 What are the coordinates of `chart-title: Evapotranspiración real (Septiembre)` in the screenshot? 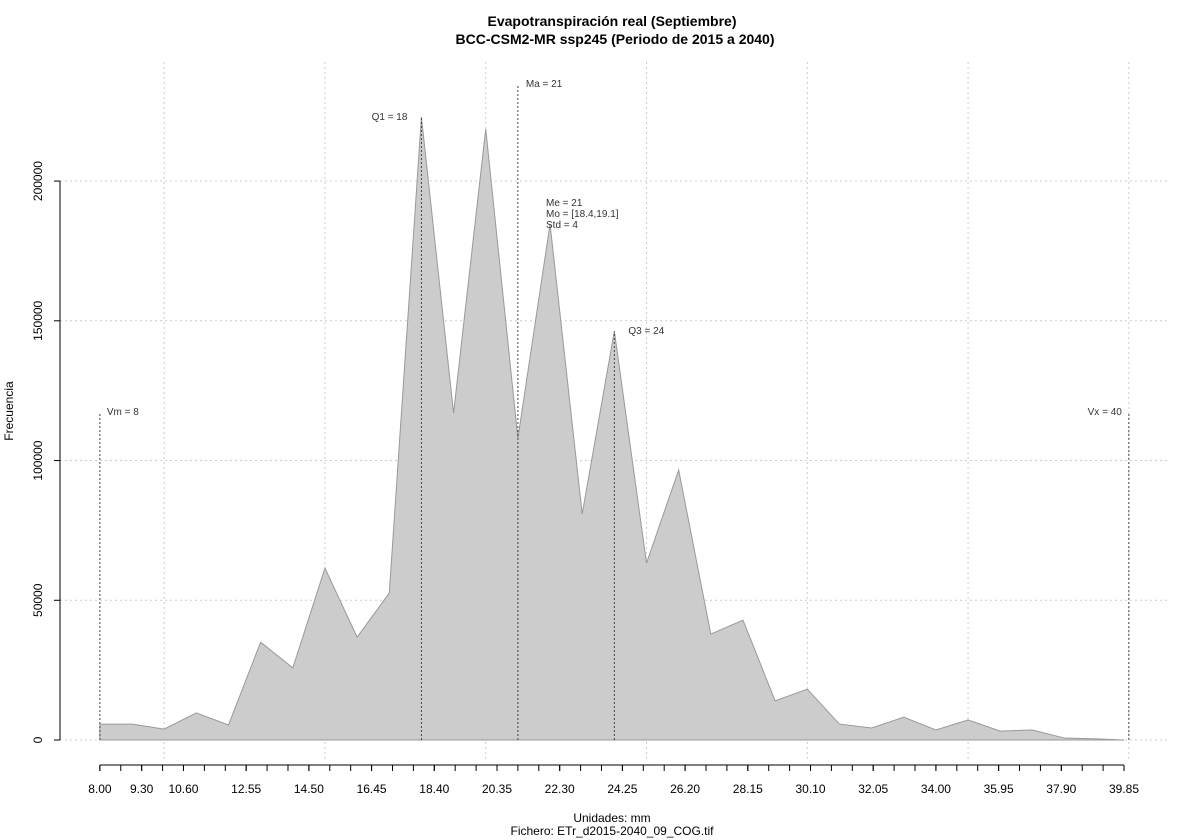 It's located at (612, 21).